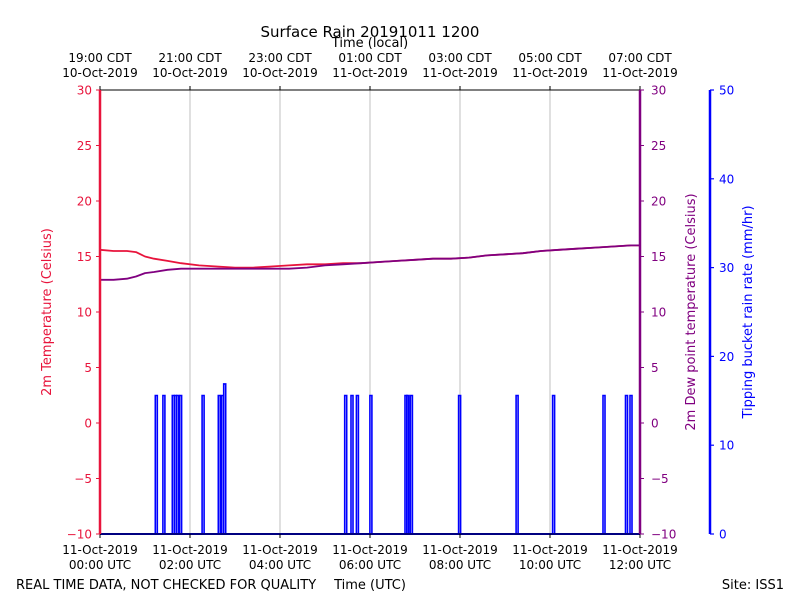 This screenshot has width=800, height=600. What do you see at coordinates (726, 446) in the screenshot?
I see `rain-tick-label: 10` at bounding box center [726, 446].